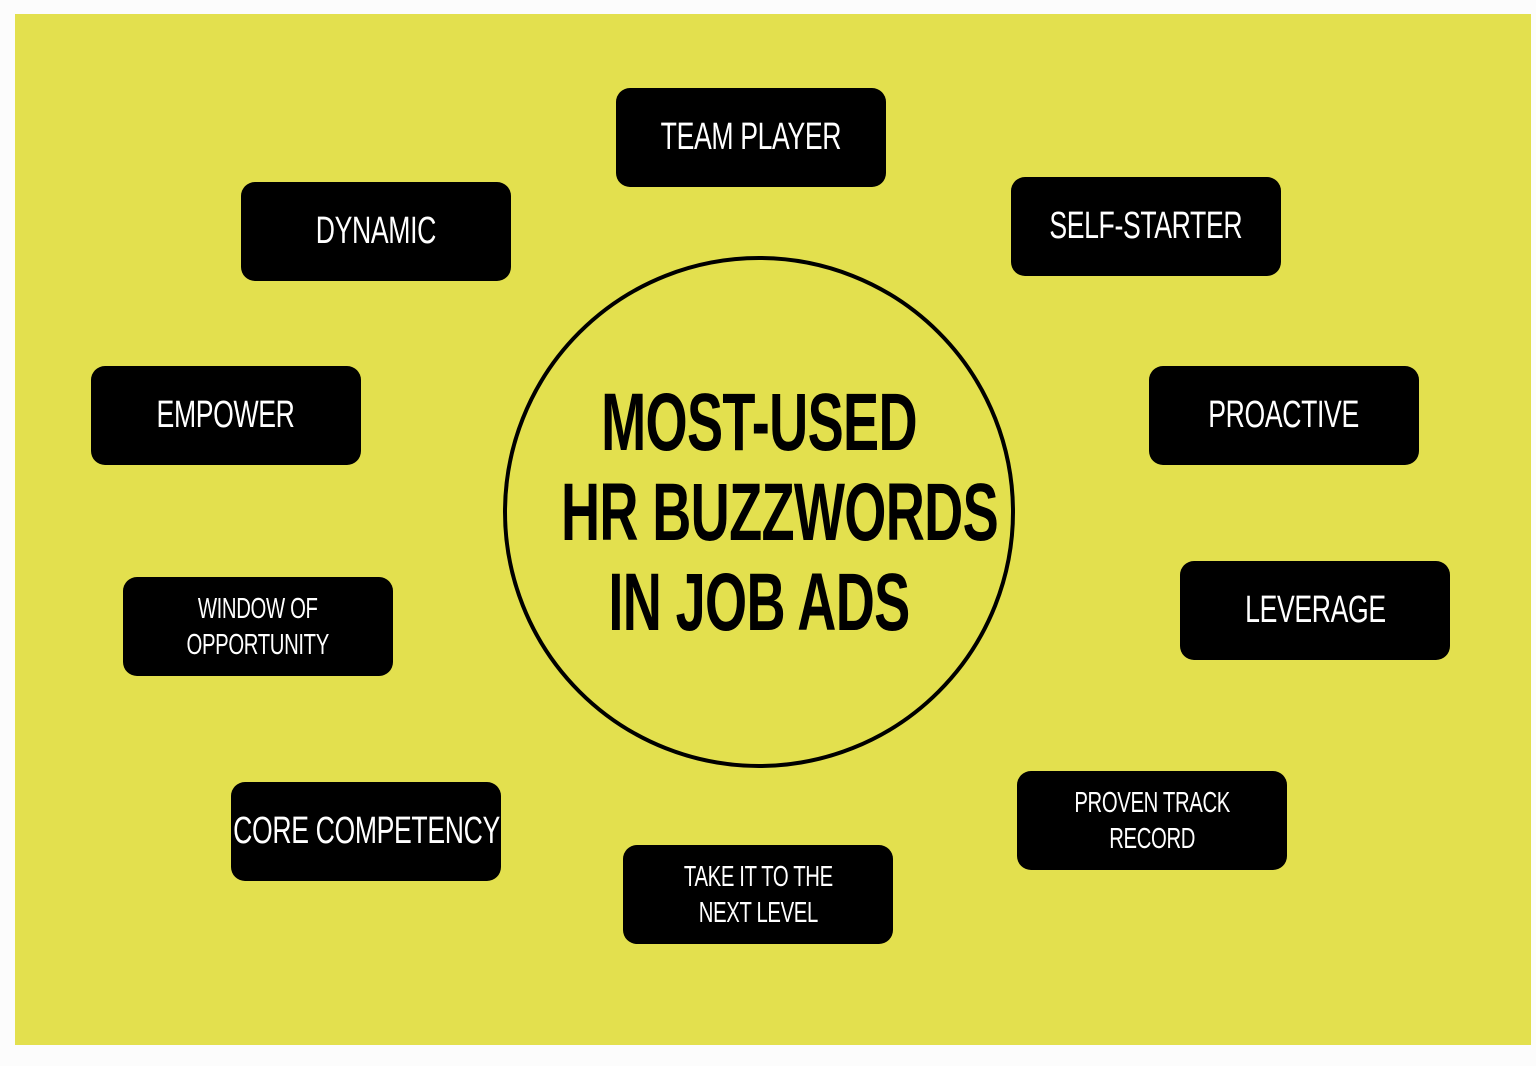 The height and width of the screenshot is (1066, 1536). What do you see at coordinates (780, 512) in the screenshot?
I see `title-line: HR BUZZWORDS` at bounding box center [780, 512].